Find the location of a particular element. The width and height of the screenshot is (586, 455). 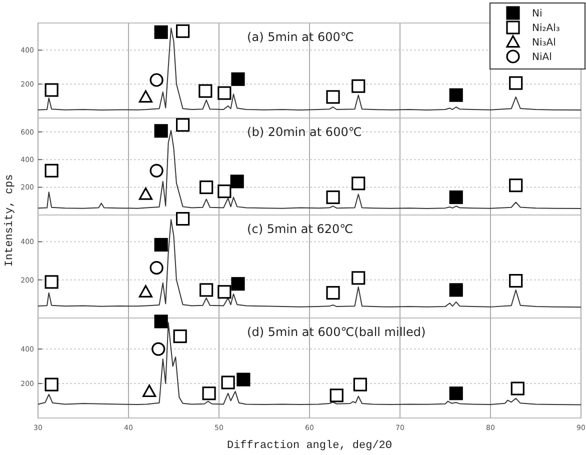

text: (a) 5min at 600℃ is located at coordinates (300, 37).